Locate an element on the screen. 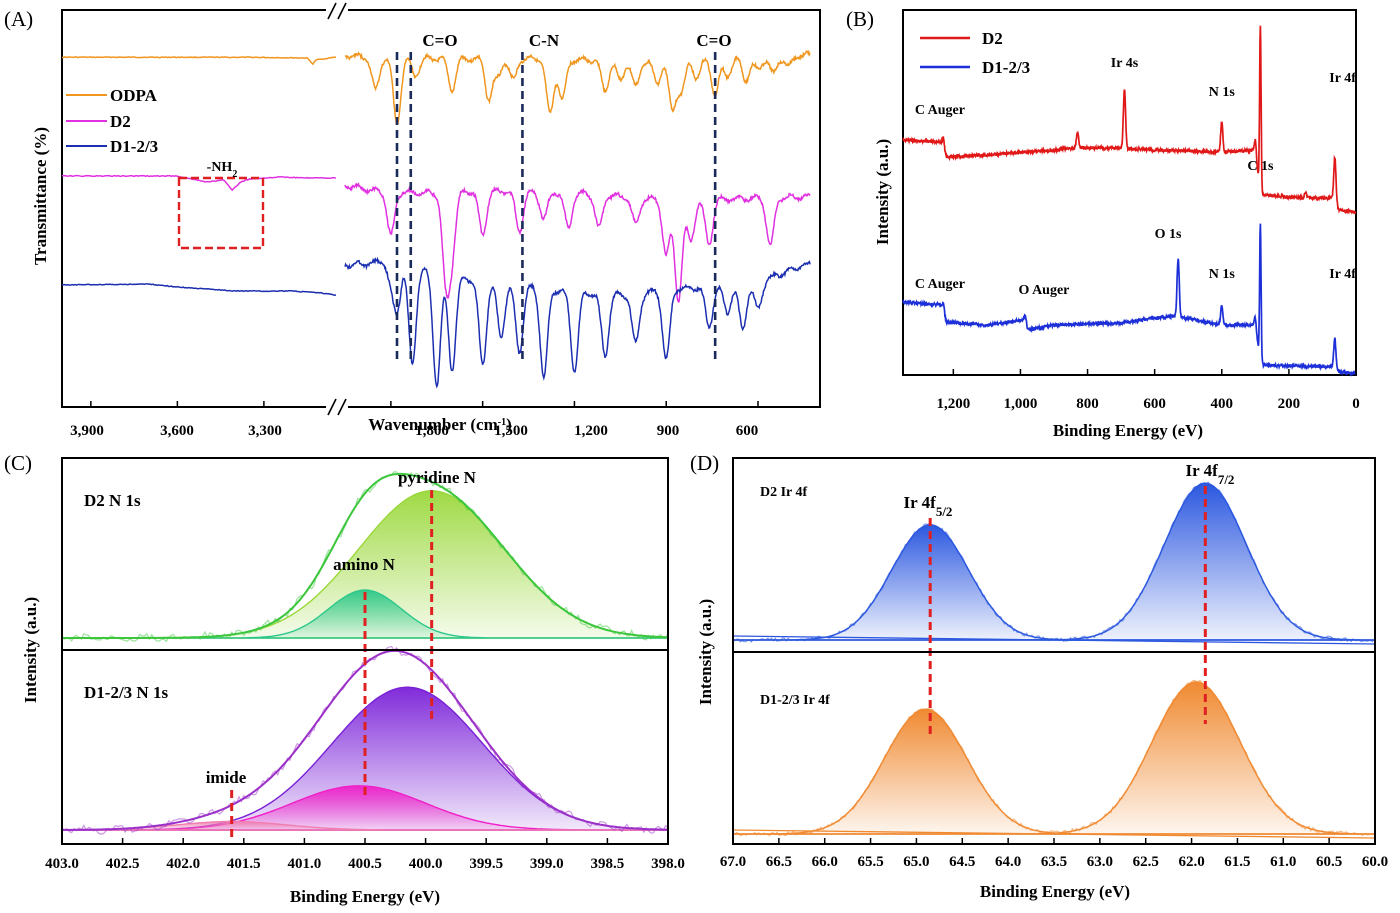 This screenshot has height=913, width=1400. legend-label-odpa: ODPA is located at coordinates (134, 95).